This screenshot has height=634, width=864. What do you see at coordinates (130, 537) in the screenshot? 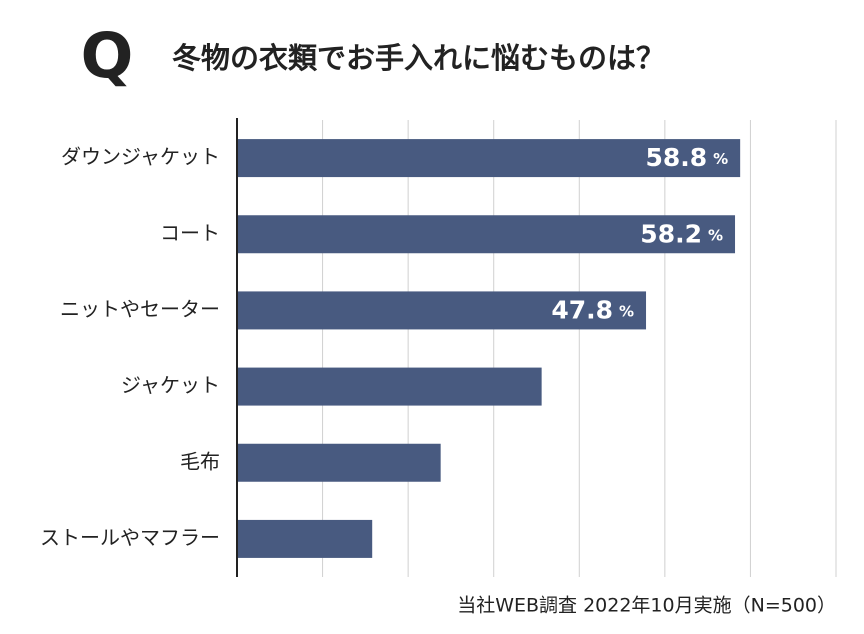
I see `y-tick-label: ストールやマフラー` at bounding box center [130, 537].